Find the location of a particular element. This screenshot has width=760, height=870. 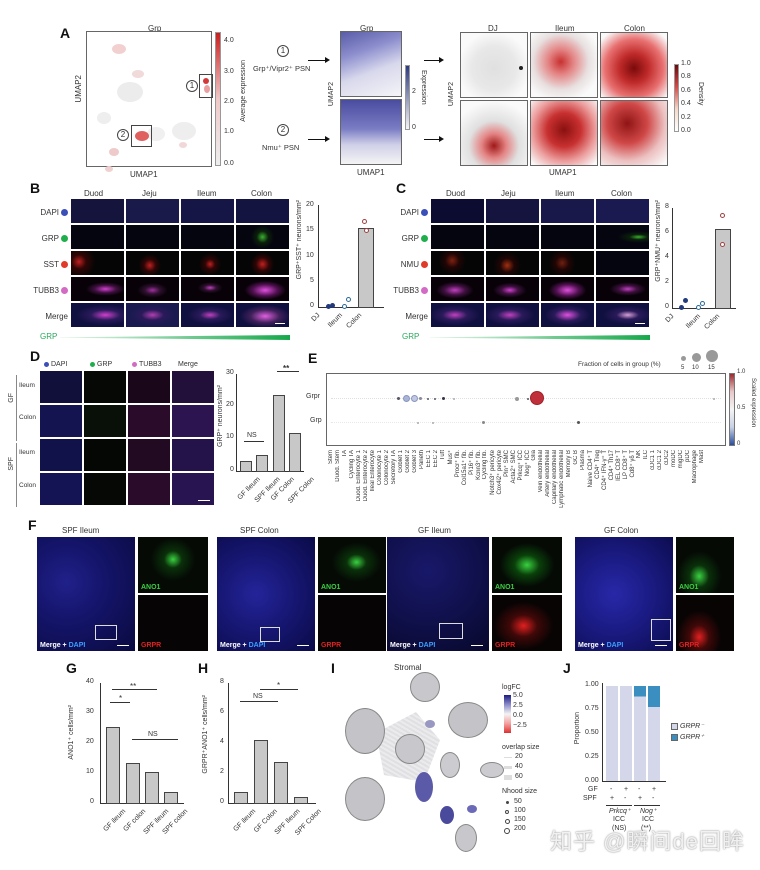

xtick: DJ is located at coordinates (316, 318).